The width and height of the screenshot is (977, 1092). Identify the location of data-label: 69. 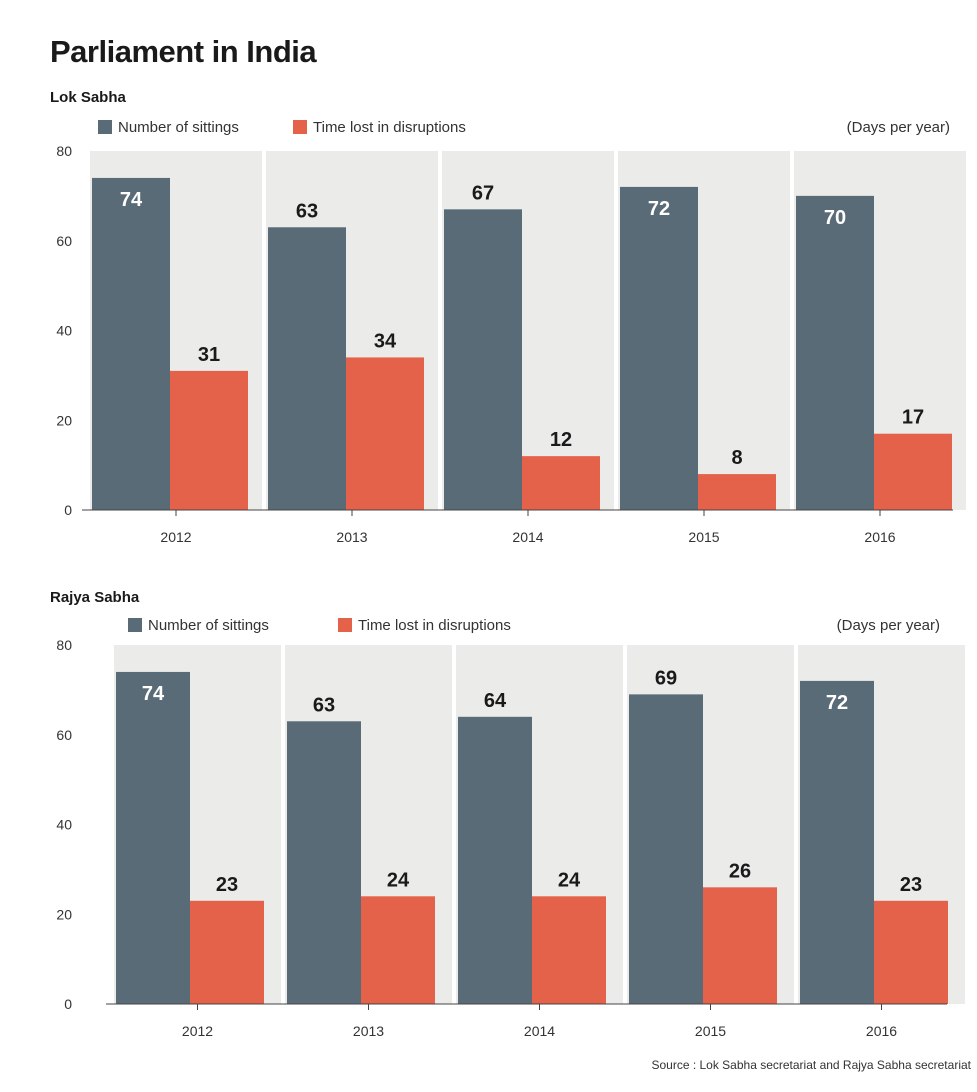
(666, 678).